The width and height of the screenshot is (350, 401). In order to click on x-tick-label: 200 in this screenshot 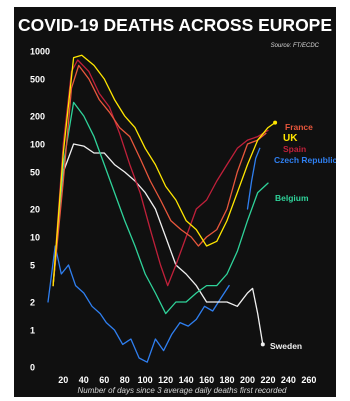, I will do `click(247, 380)`.